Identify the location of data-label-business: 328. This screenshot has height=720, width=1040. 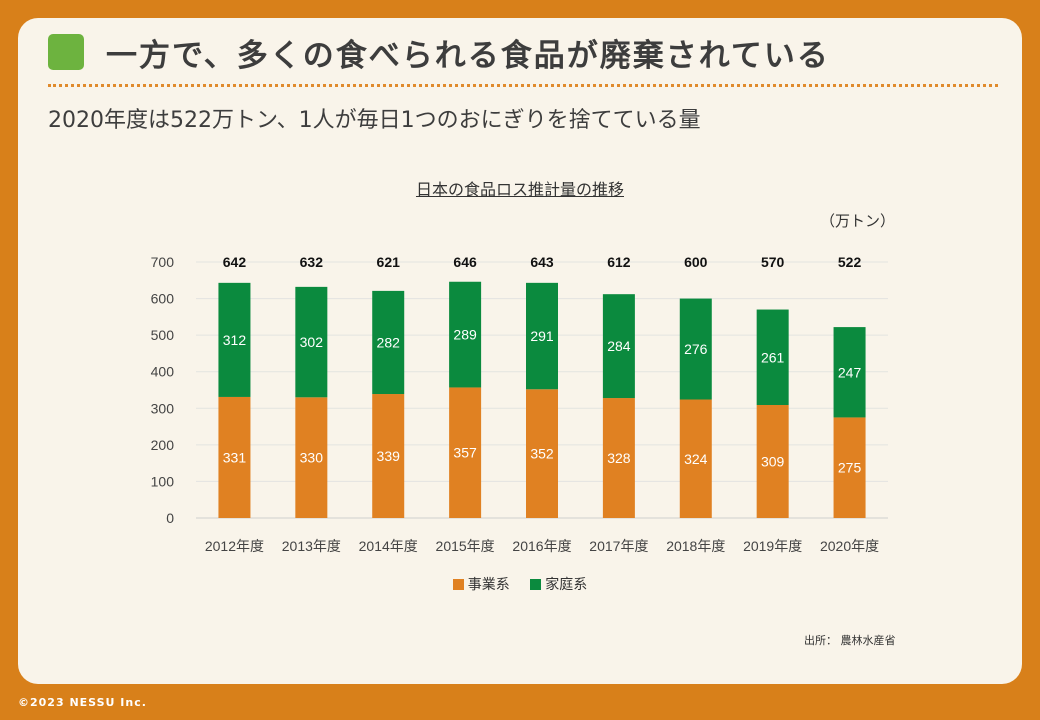
(619, 458).